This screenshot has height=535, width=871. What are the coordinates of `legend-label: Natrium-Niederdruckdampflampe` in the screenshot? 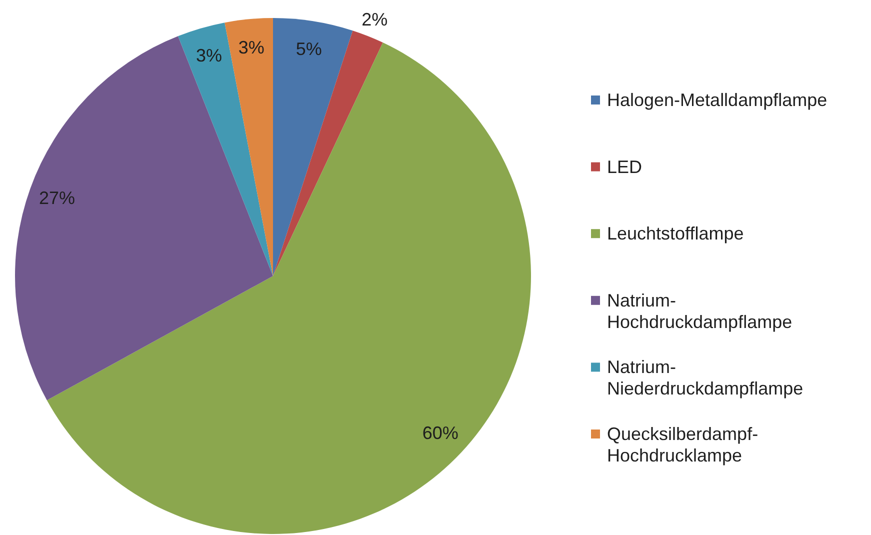 It's located at (705, 378).